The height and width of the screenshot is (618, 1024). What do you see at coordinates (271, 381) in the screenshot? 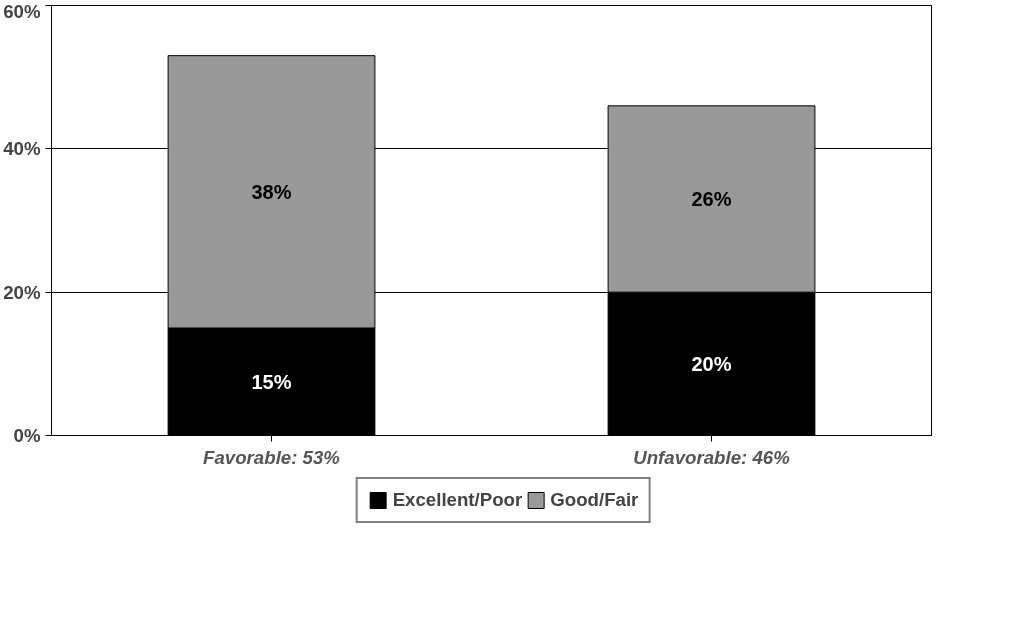
I see `data-label: 15%` at bounding box center [271, 381].